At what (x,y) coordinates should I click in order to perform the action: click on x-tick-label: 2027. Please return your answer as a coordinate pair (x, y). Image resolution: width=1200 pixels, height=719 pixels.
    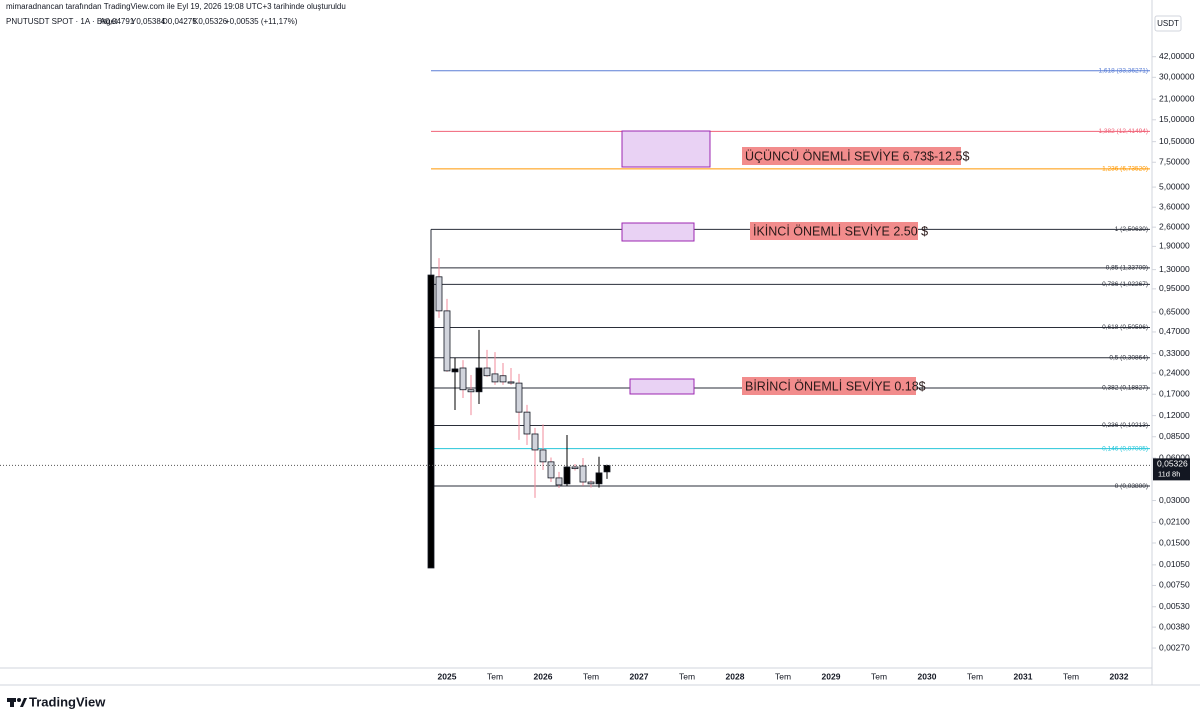
    Looking at the image, I should click on (639, 676).